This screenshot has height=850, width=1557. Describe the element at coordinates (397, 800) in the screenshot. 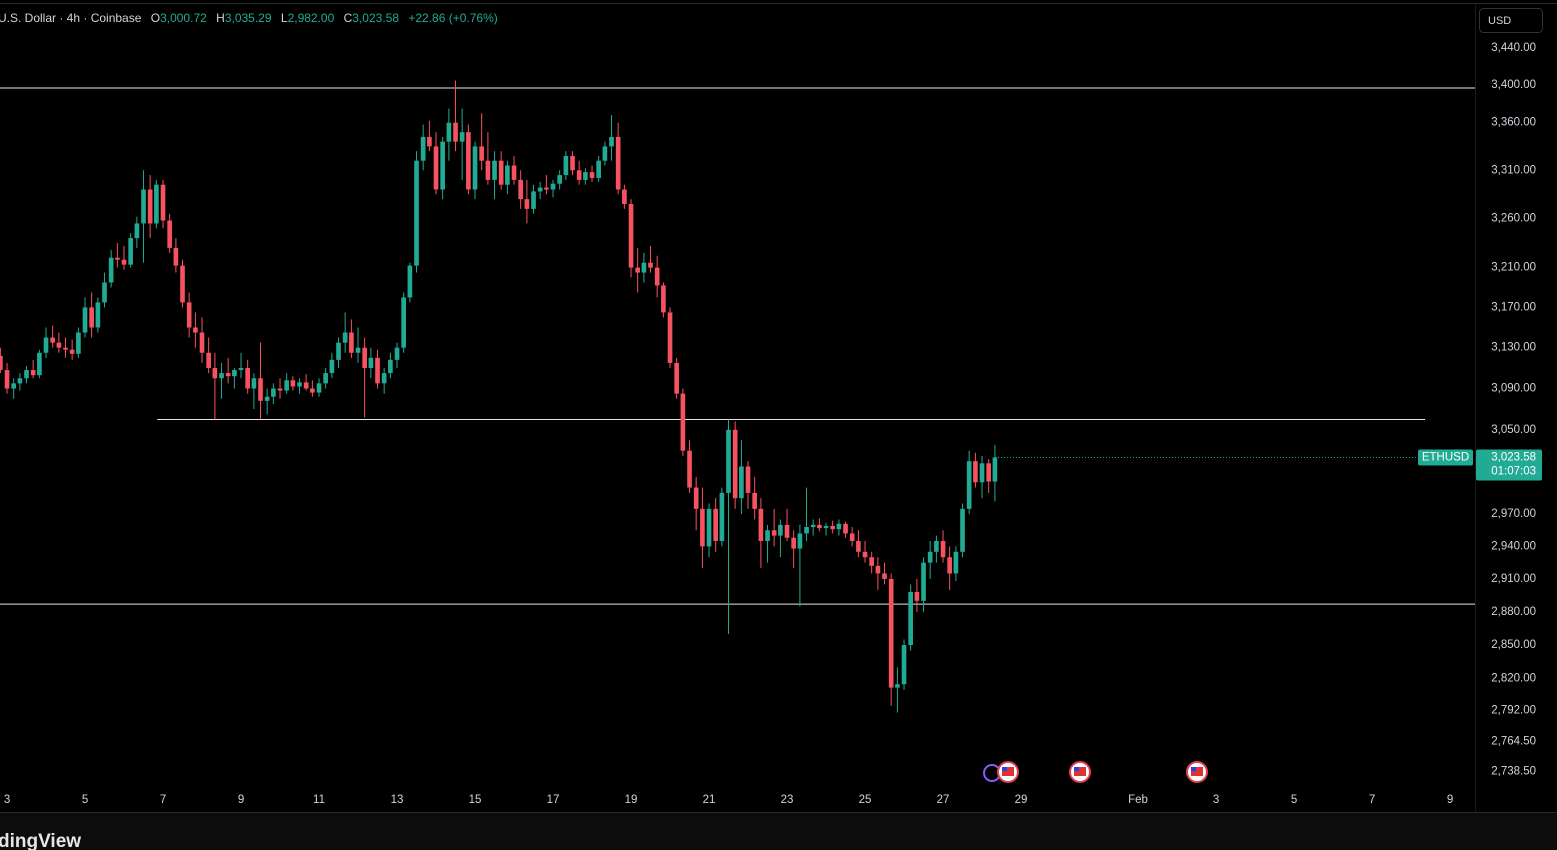

I see `x-tick-label: 13` at that location.